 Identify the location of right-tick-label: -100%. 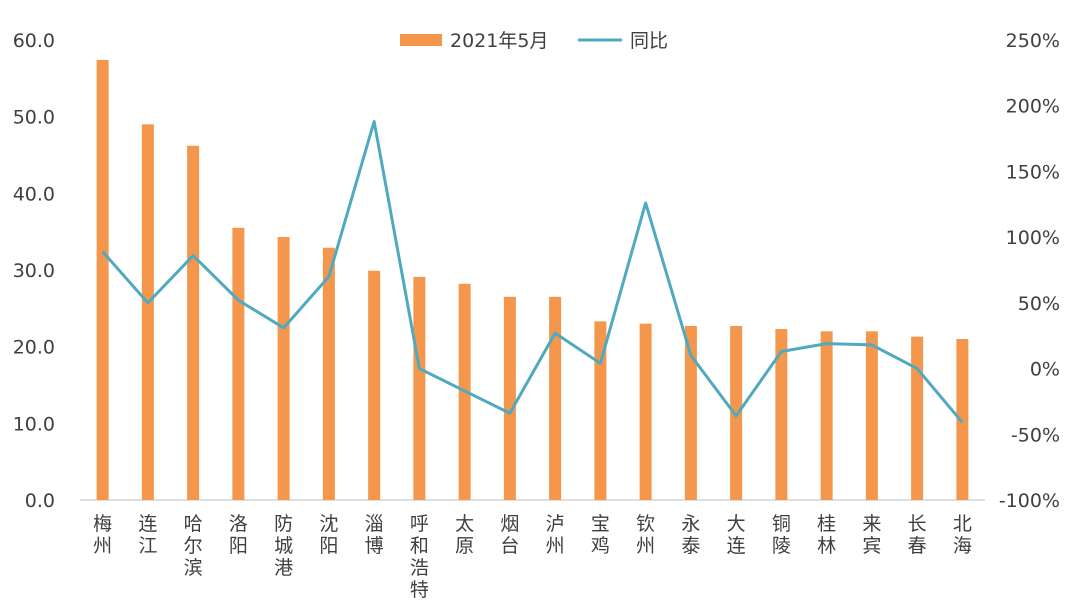
(1029, 501).